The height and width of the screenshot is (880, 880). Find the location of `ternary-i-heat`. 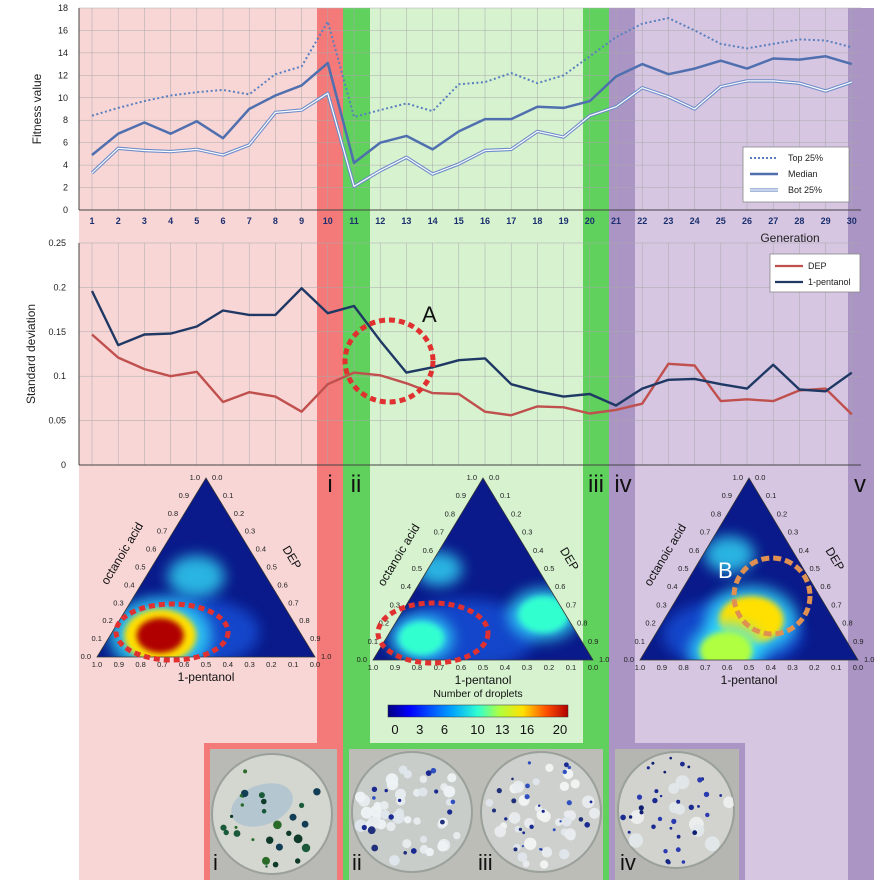

ternary-i-heat is located at coordinates (184, 606).